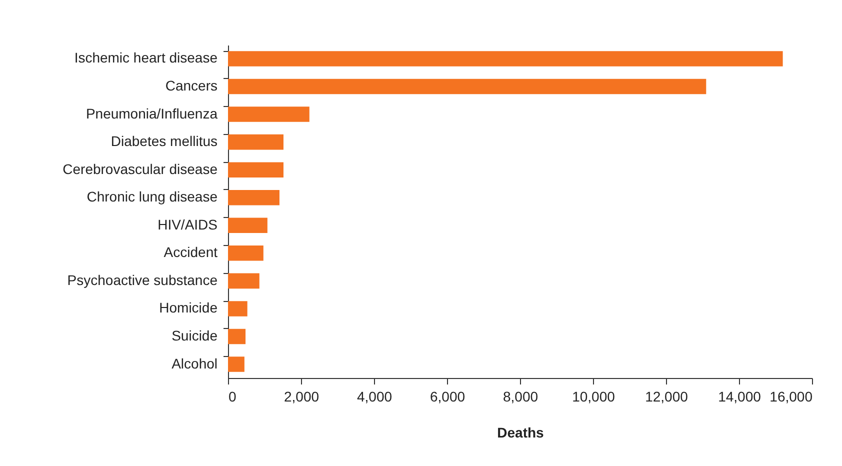 The image size is (842, 466). Describe the element at coordinates (191, 252) in the screenshot. I see `y-tick-label: Accident` at that location.